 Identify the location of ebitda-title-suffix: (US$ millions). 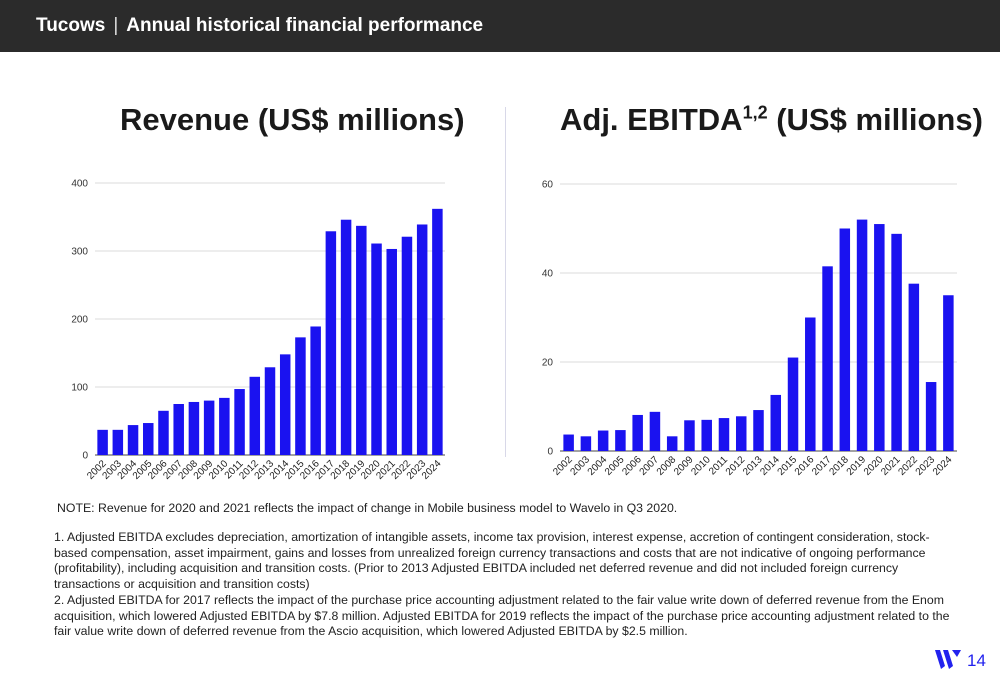
(875, 119).